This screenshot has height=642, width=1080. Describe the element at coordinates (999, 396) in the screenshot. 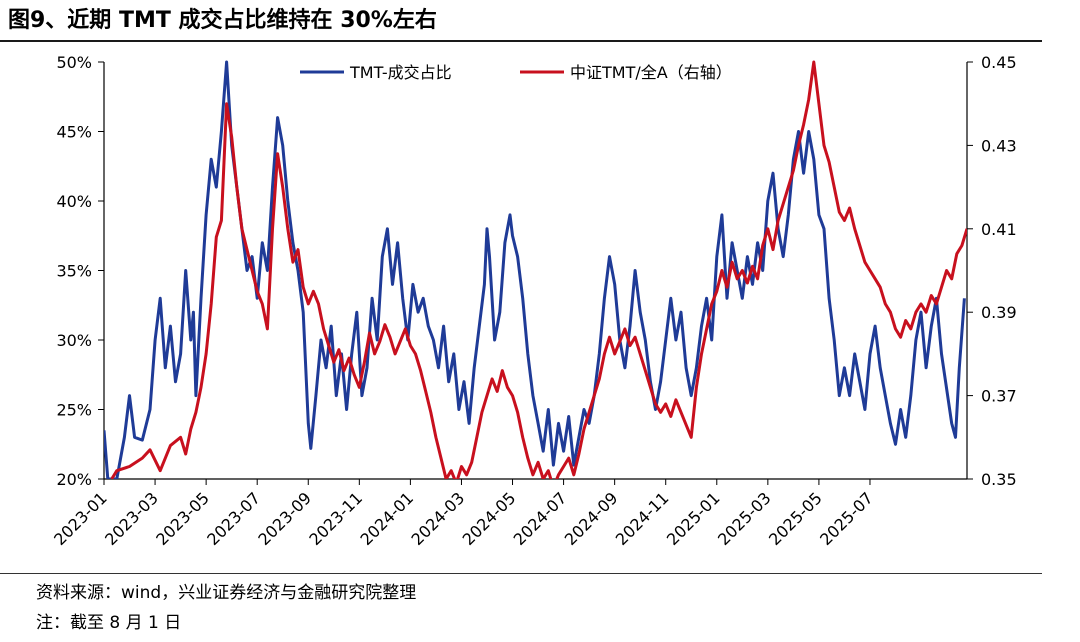

I see `right-tick-label: 0.37` at that location.